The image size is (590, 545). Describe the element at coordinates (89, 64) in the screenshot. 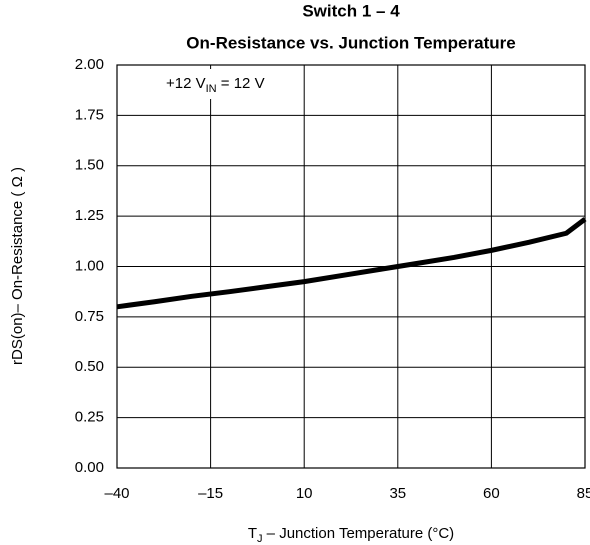

I see `y-tick-label: 2.00` at that location.